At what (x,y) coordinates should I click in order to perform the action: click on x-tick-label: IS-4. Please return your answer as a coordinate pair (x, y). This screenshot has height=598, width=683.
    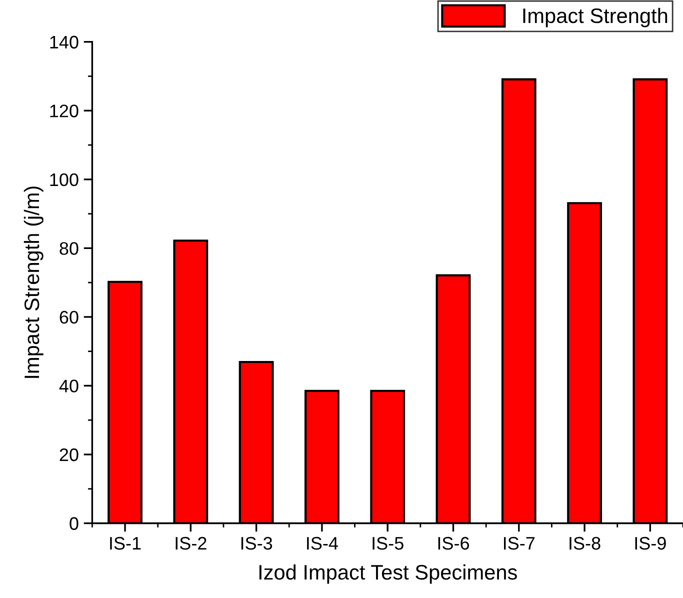
    Looking at the image, I should click on (322, 543).